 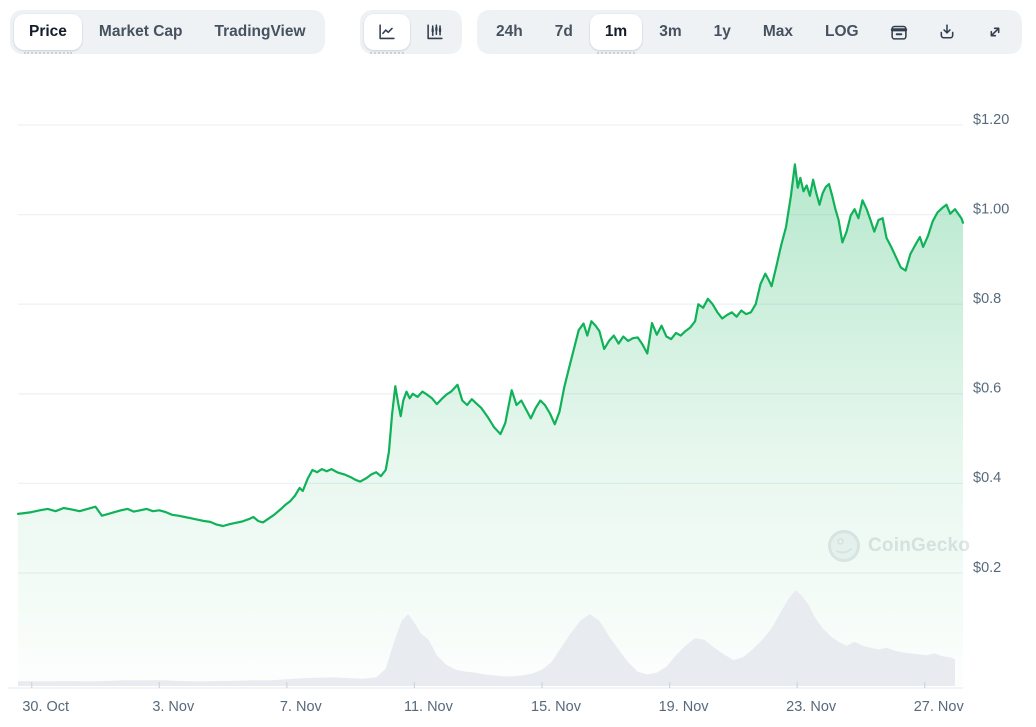 I want to click on candlestick-chart-icon, so click(x=435, y=32).